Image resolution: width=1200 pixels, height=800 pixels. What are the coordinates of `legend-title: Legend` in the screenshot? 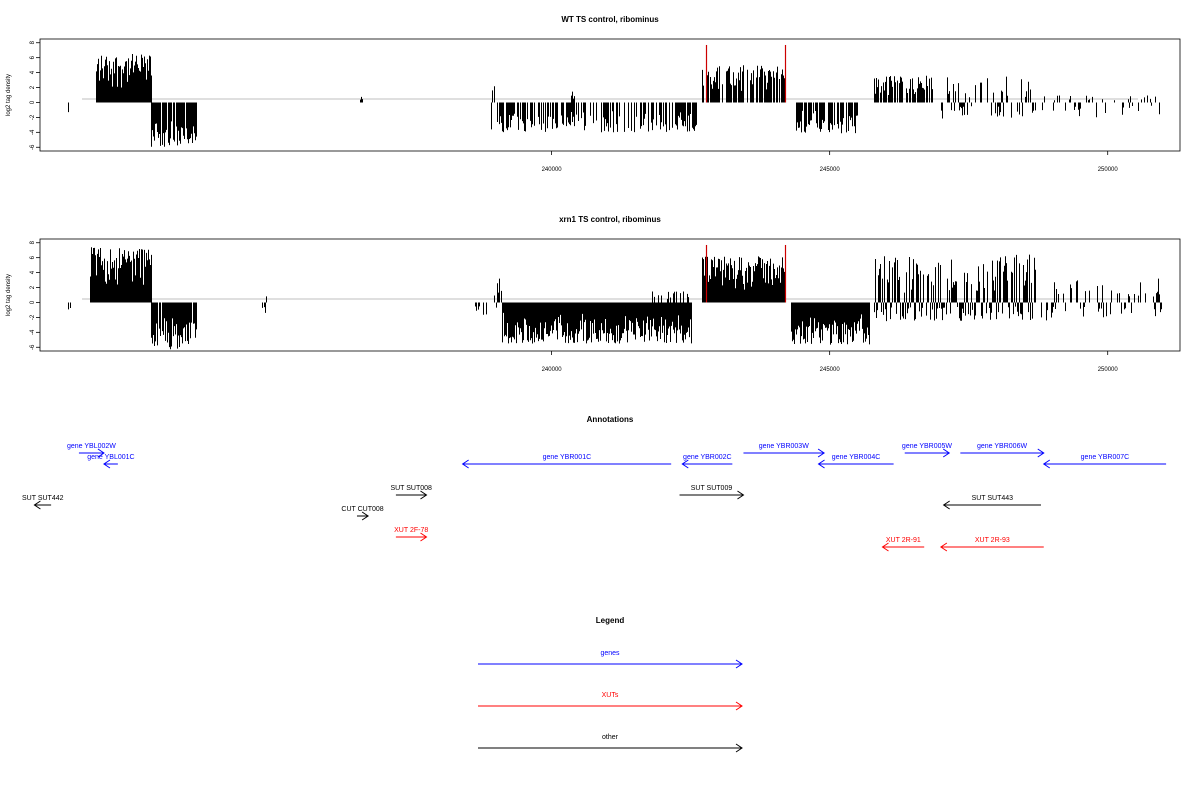 It's located at (610, 620).